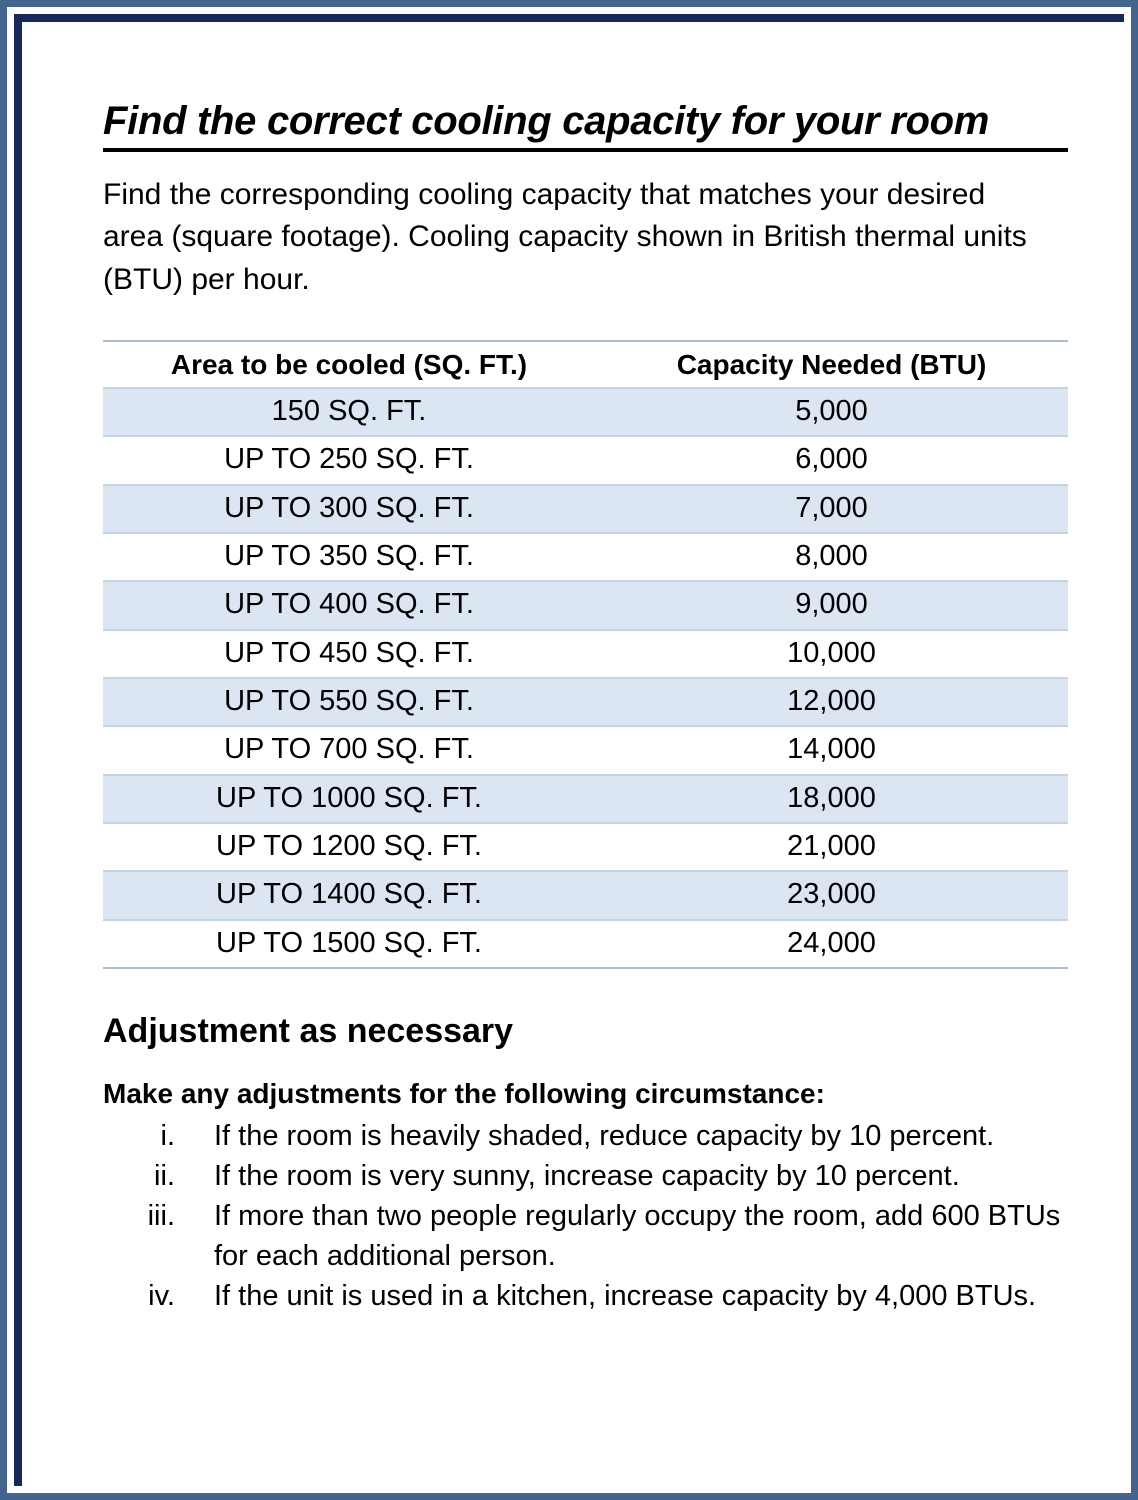 The height and width of the screenshot is (1500, 1138). What do you see at coordinates (349, 751) in the screenshot?
I see `cell-area: UP TO 700 SQ. FT.` at bounding box center [349, 751].